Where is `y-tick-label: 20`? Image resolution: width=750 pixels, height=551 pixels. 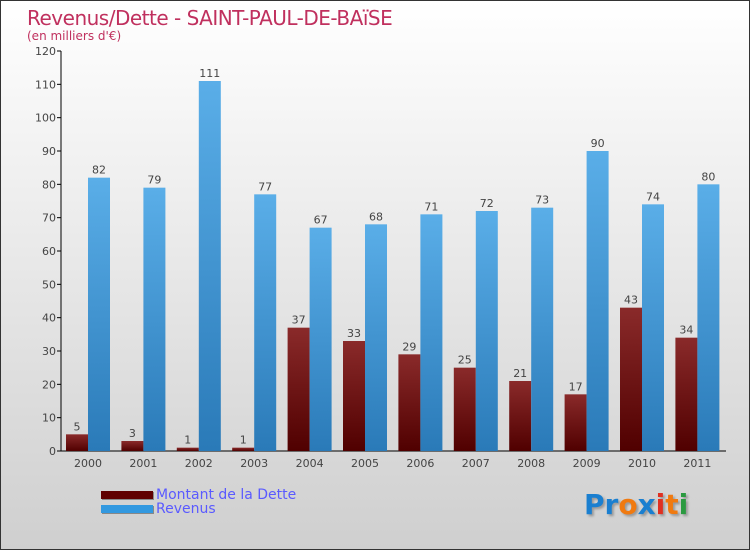 y-tick-label: 20 is located at coordinates (49, 384).